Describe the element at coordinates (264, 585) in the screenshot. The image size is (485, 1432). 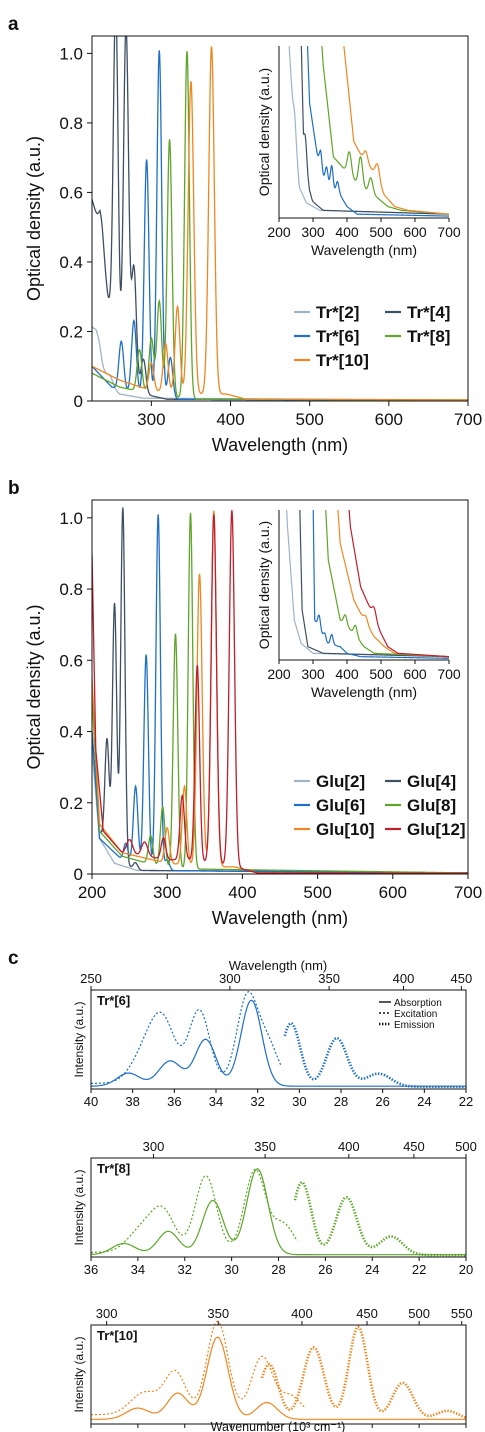
I see `inset-y-axis-label: Optical density (a.u.)` at that location.